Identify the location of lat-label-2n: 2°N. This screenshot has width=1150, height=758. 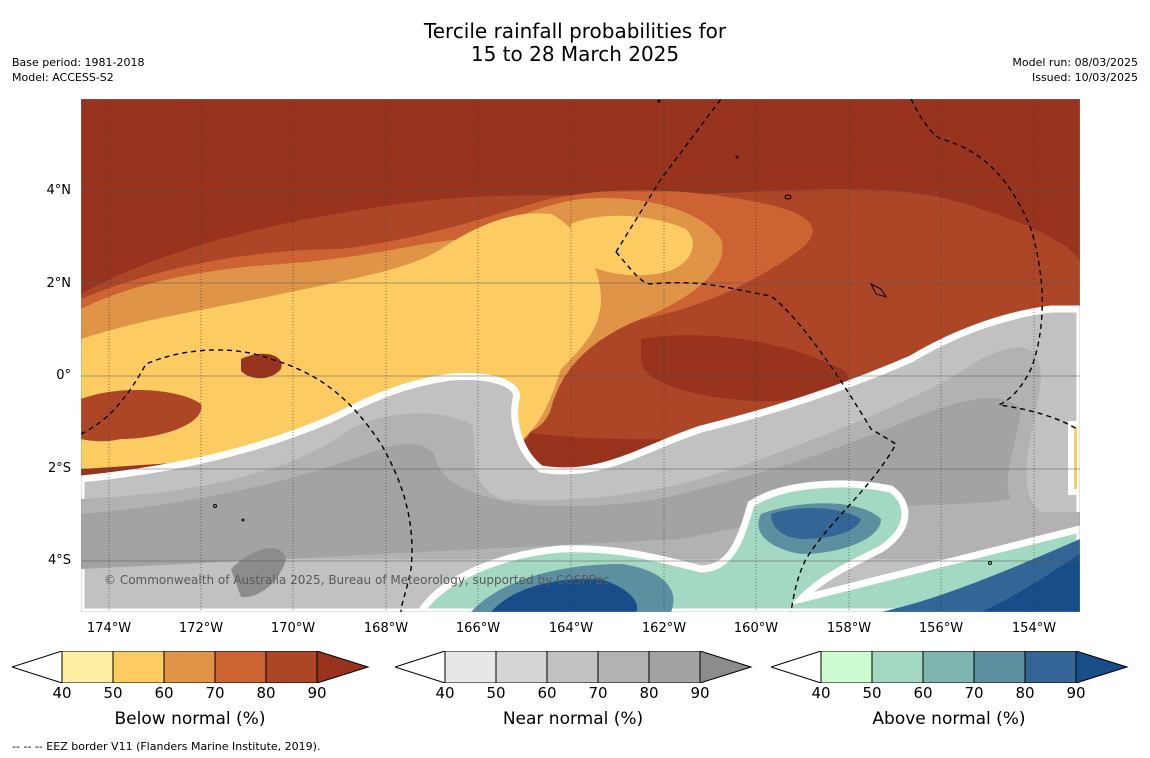
(59, 283).